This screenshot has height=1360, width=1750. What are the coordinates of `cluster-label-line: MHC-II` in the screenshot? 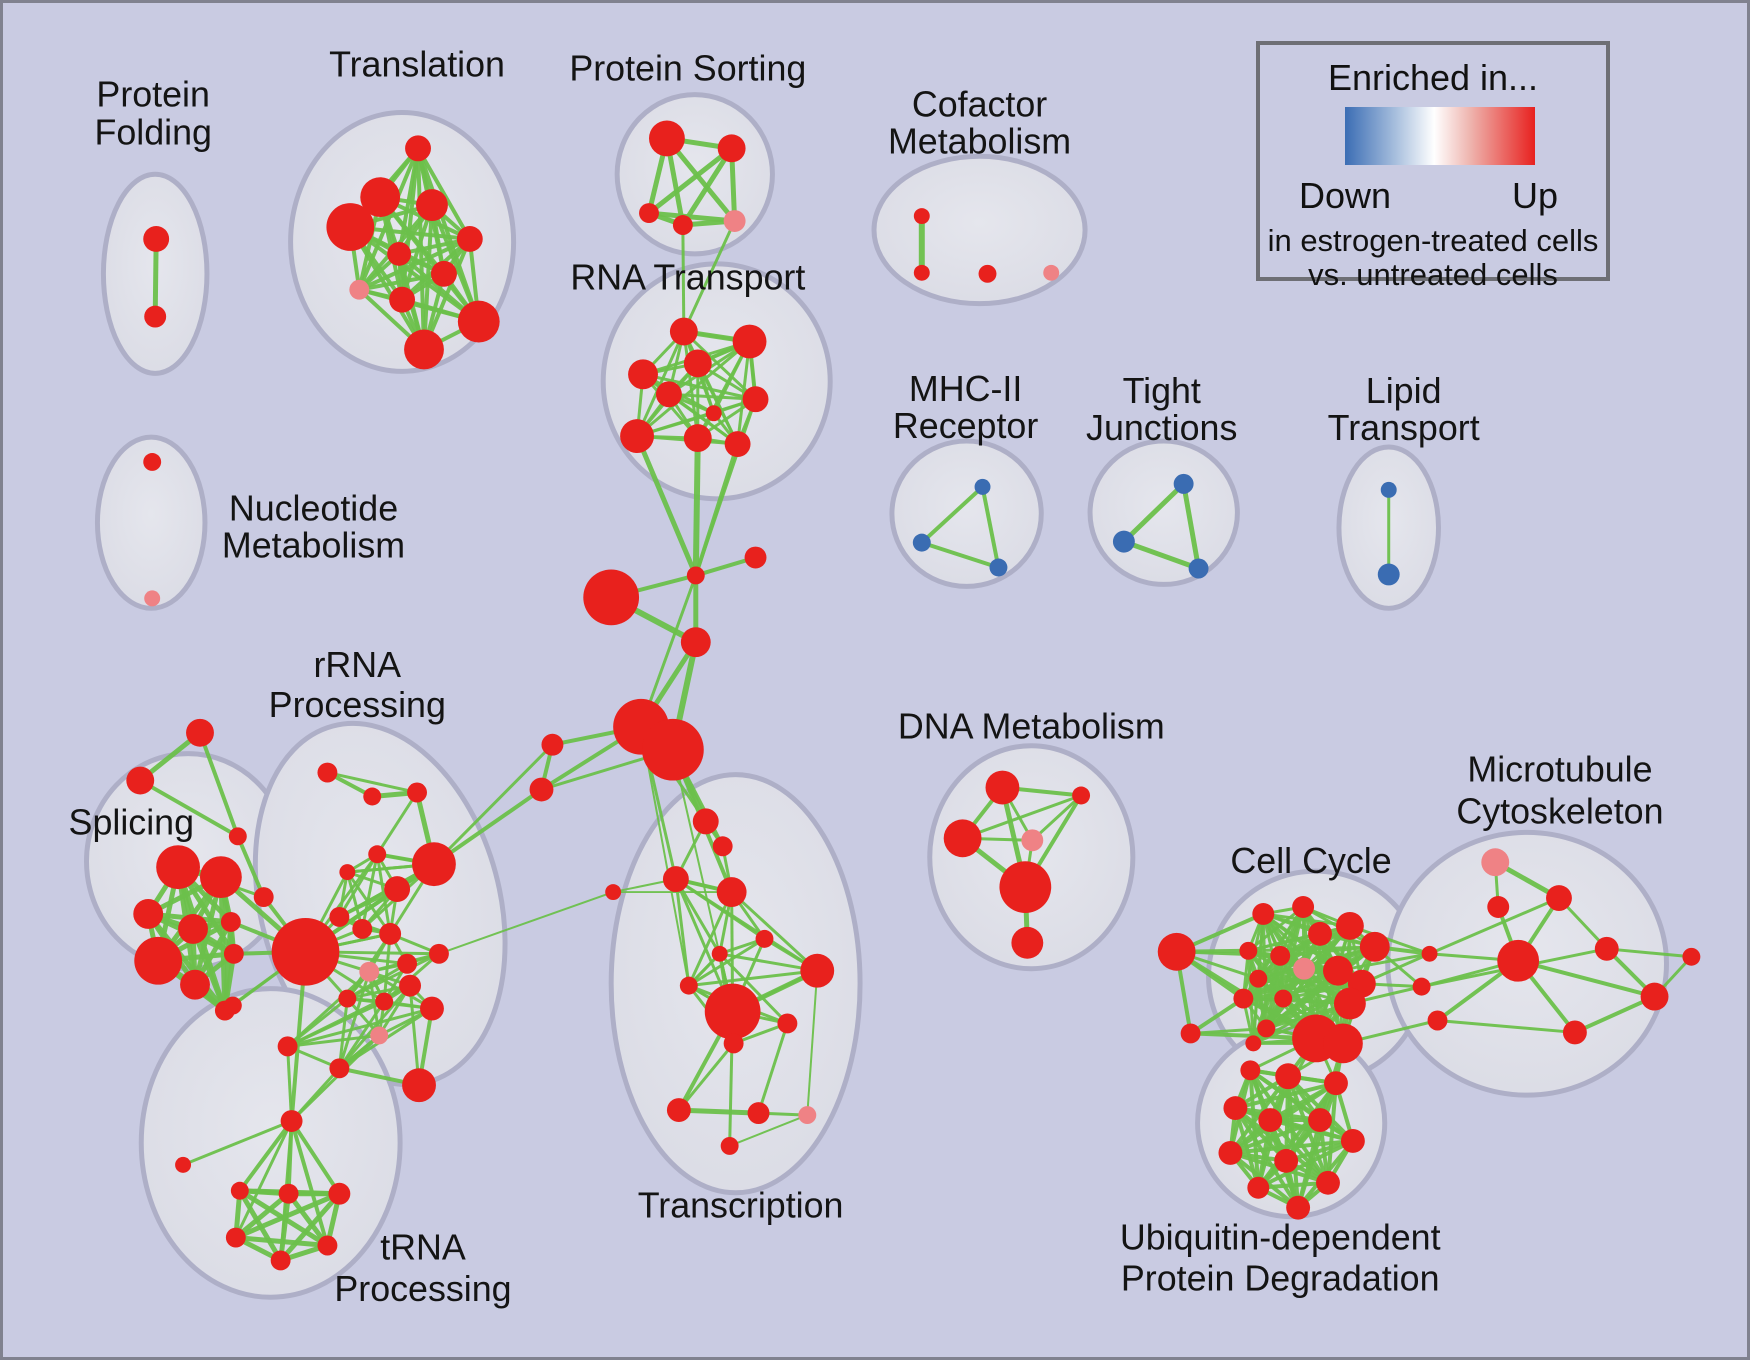 It's located at (965, 389).